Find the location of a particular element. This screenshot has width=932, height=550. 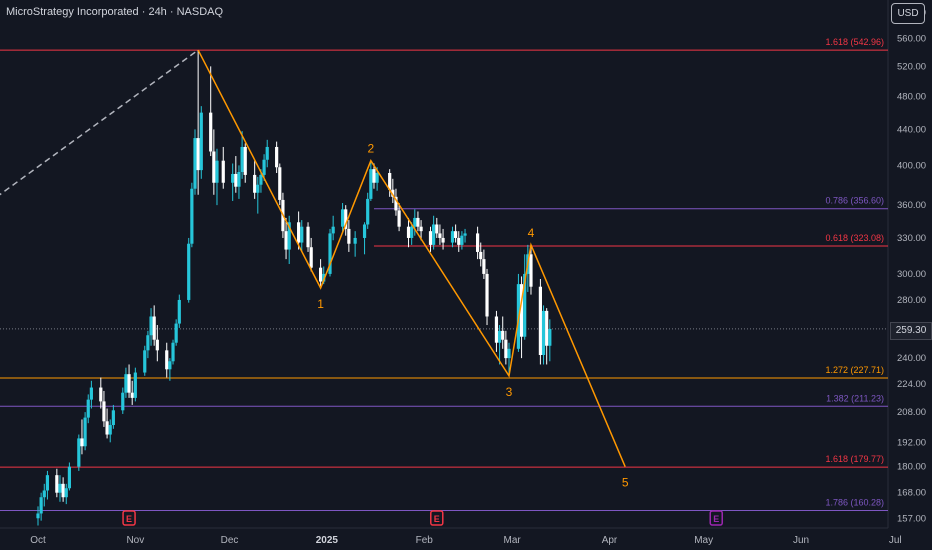

time-axis: Oct Nov Dec 2025 Feb Mar Apr May Jun Jul is located at coordinates (465, 540).